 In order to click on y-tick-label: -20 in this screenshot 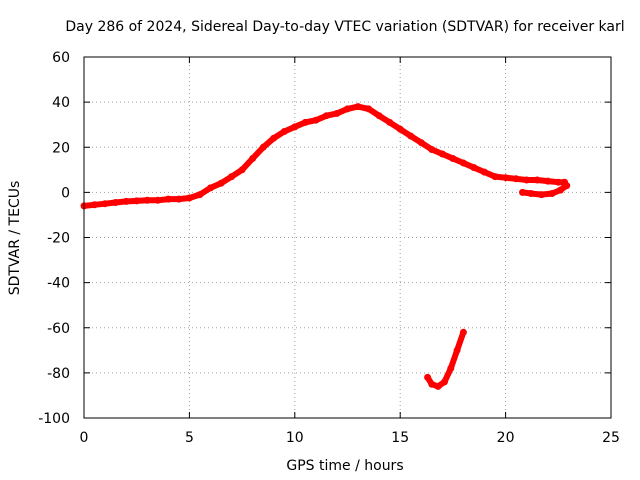, I will do `click(58, 239)`.